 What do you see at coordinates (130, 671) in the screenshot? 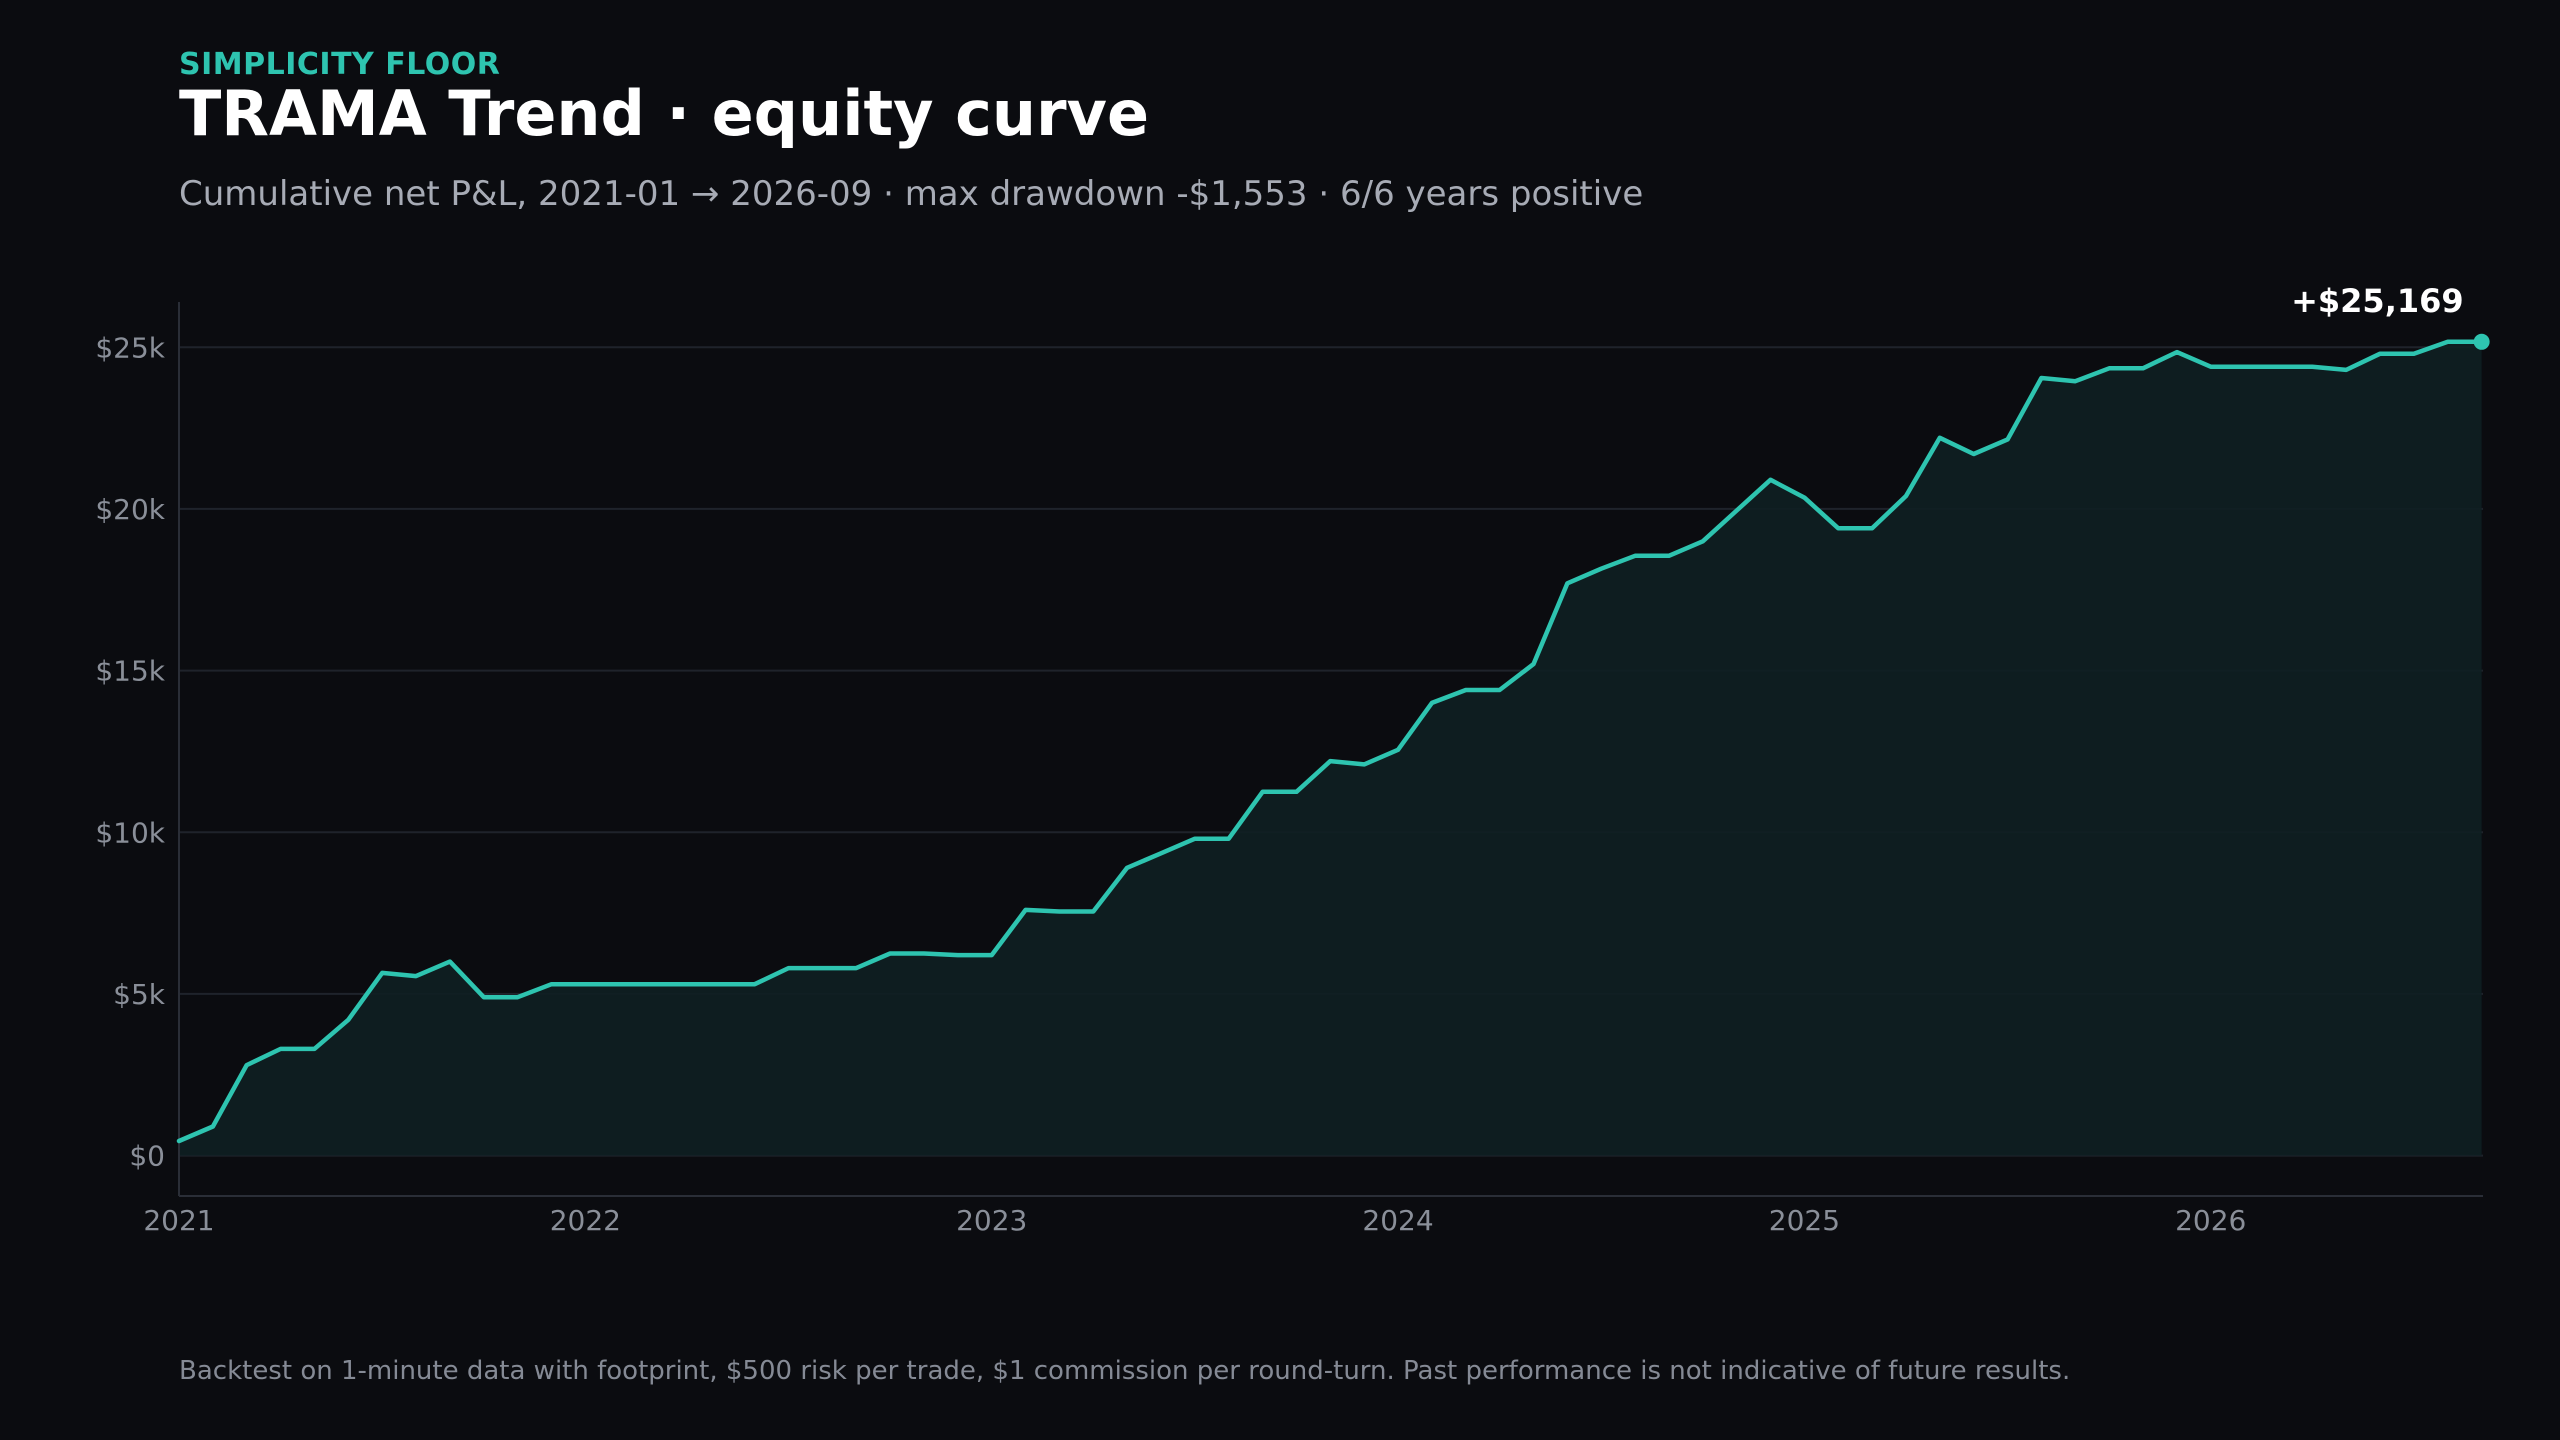
I see `y-tick-label: $15k` at bounding box center [130, 671].